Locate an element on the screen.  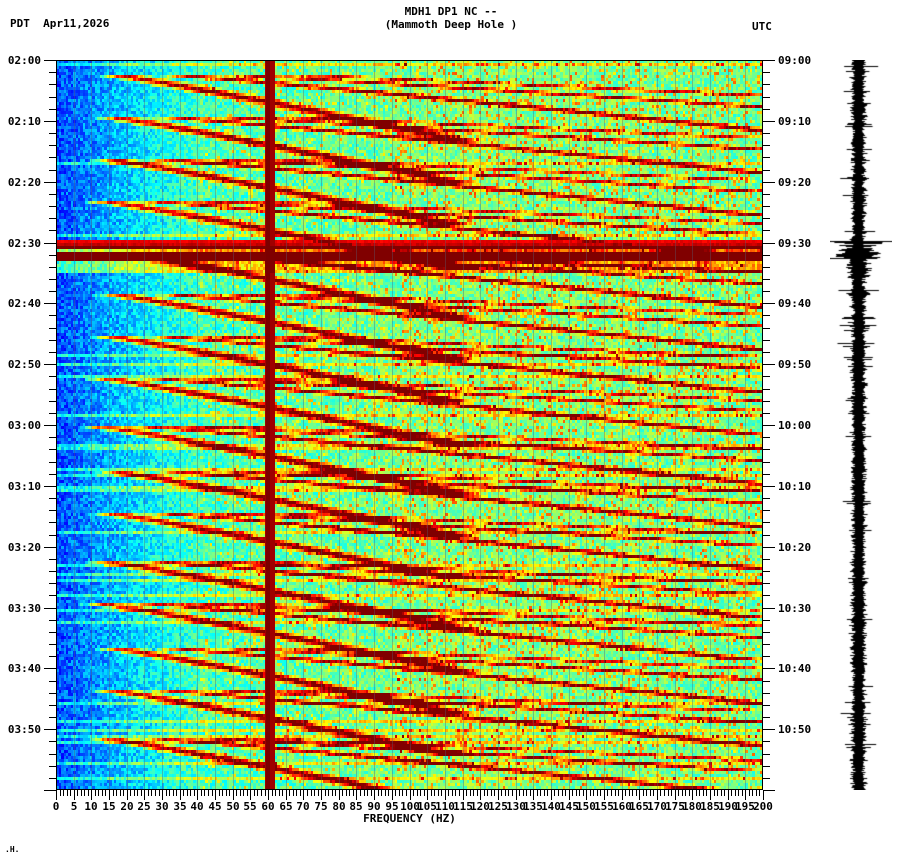
freq-axis-label: 155 is located at coordinates (604, 806).